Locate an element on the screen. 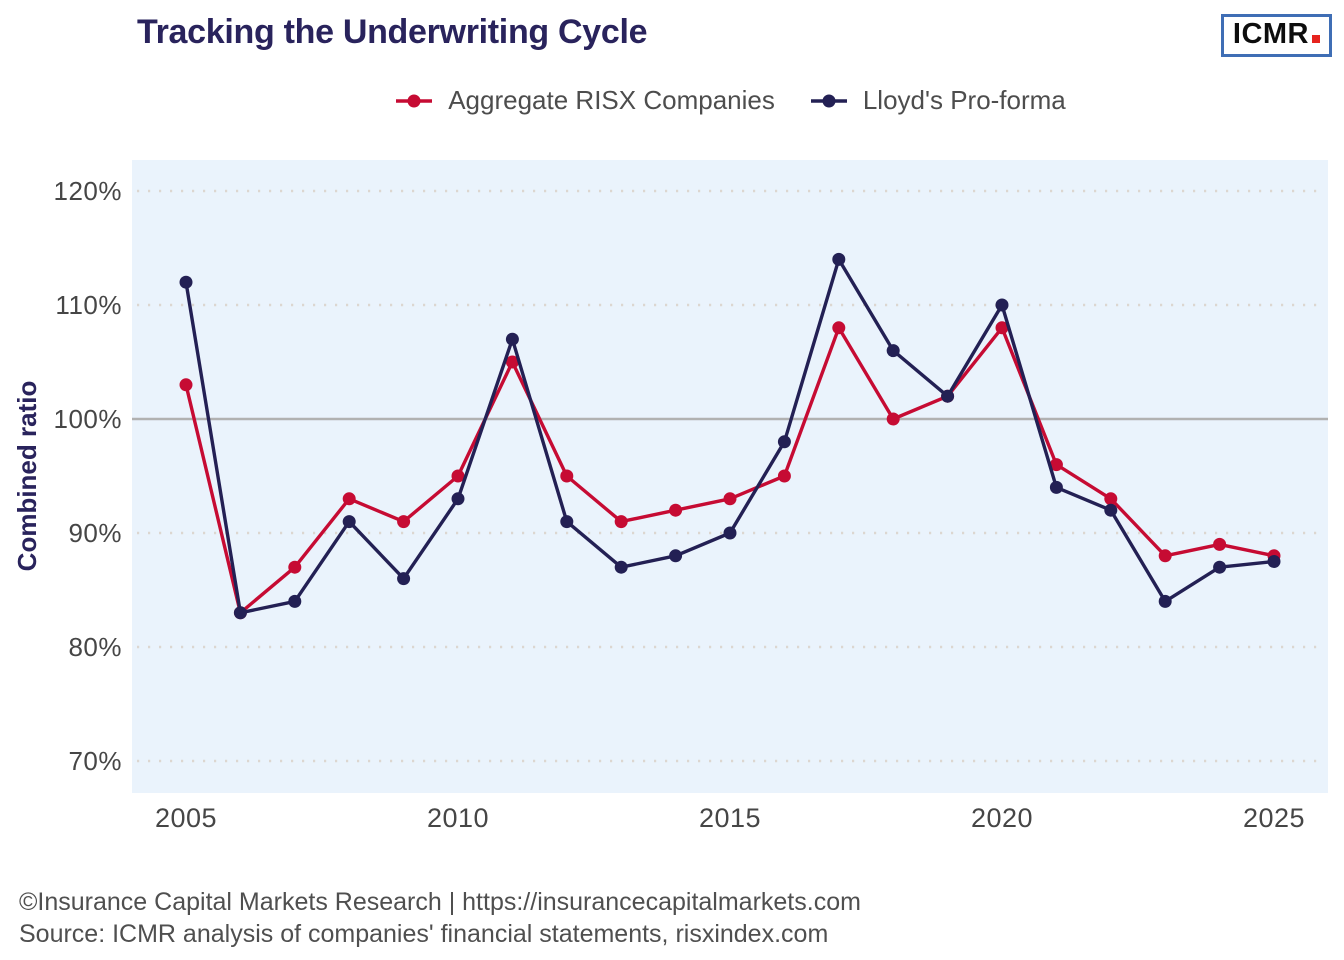 The image size is (1344, 960). data-point-lloyds-2025 is located at coordinates (1274, 561).